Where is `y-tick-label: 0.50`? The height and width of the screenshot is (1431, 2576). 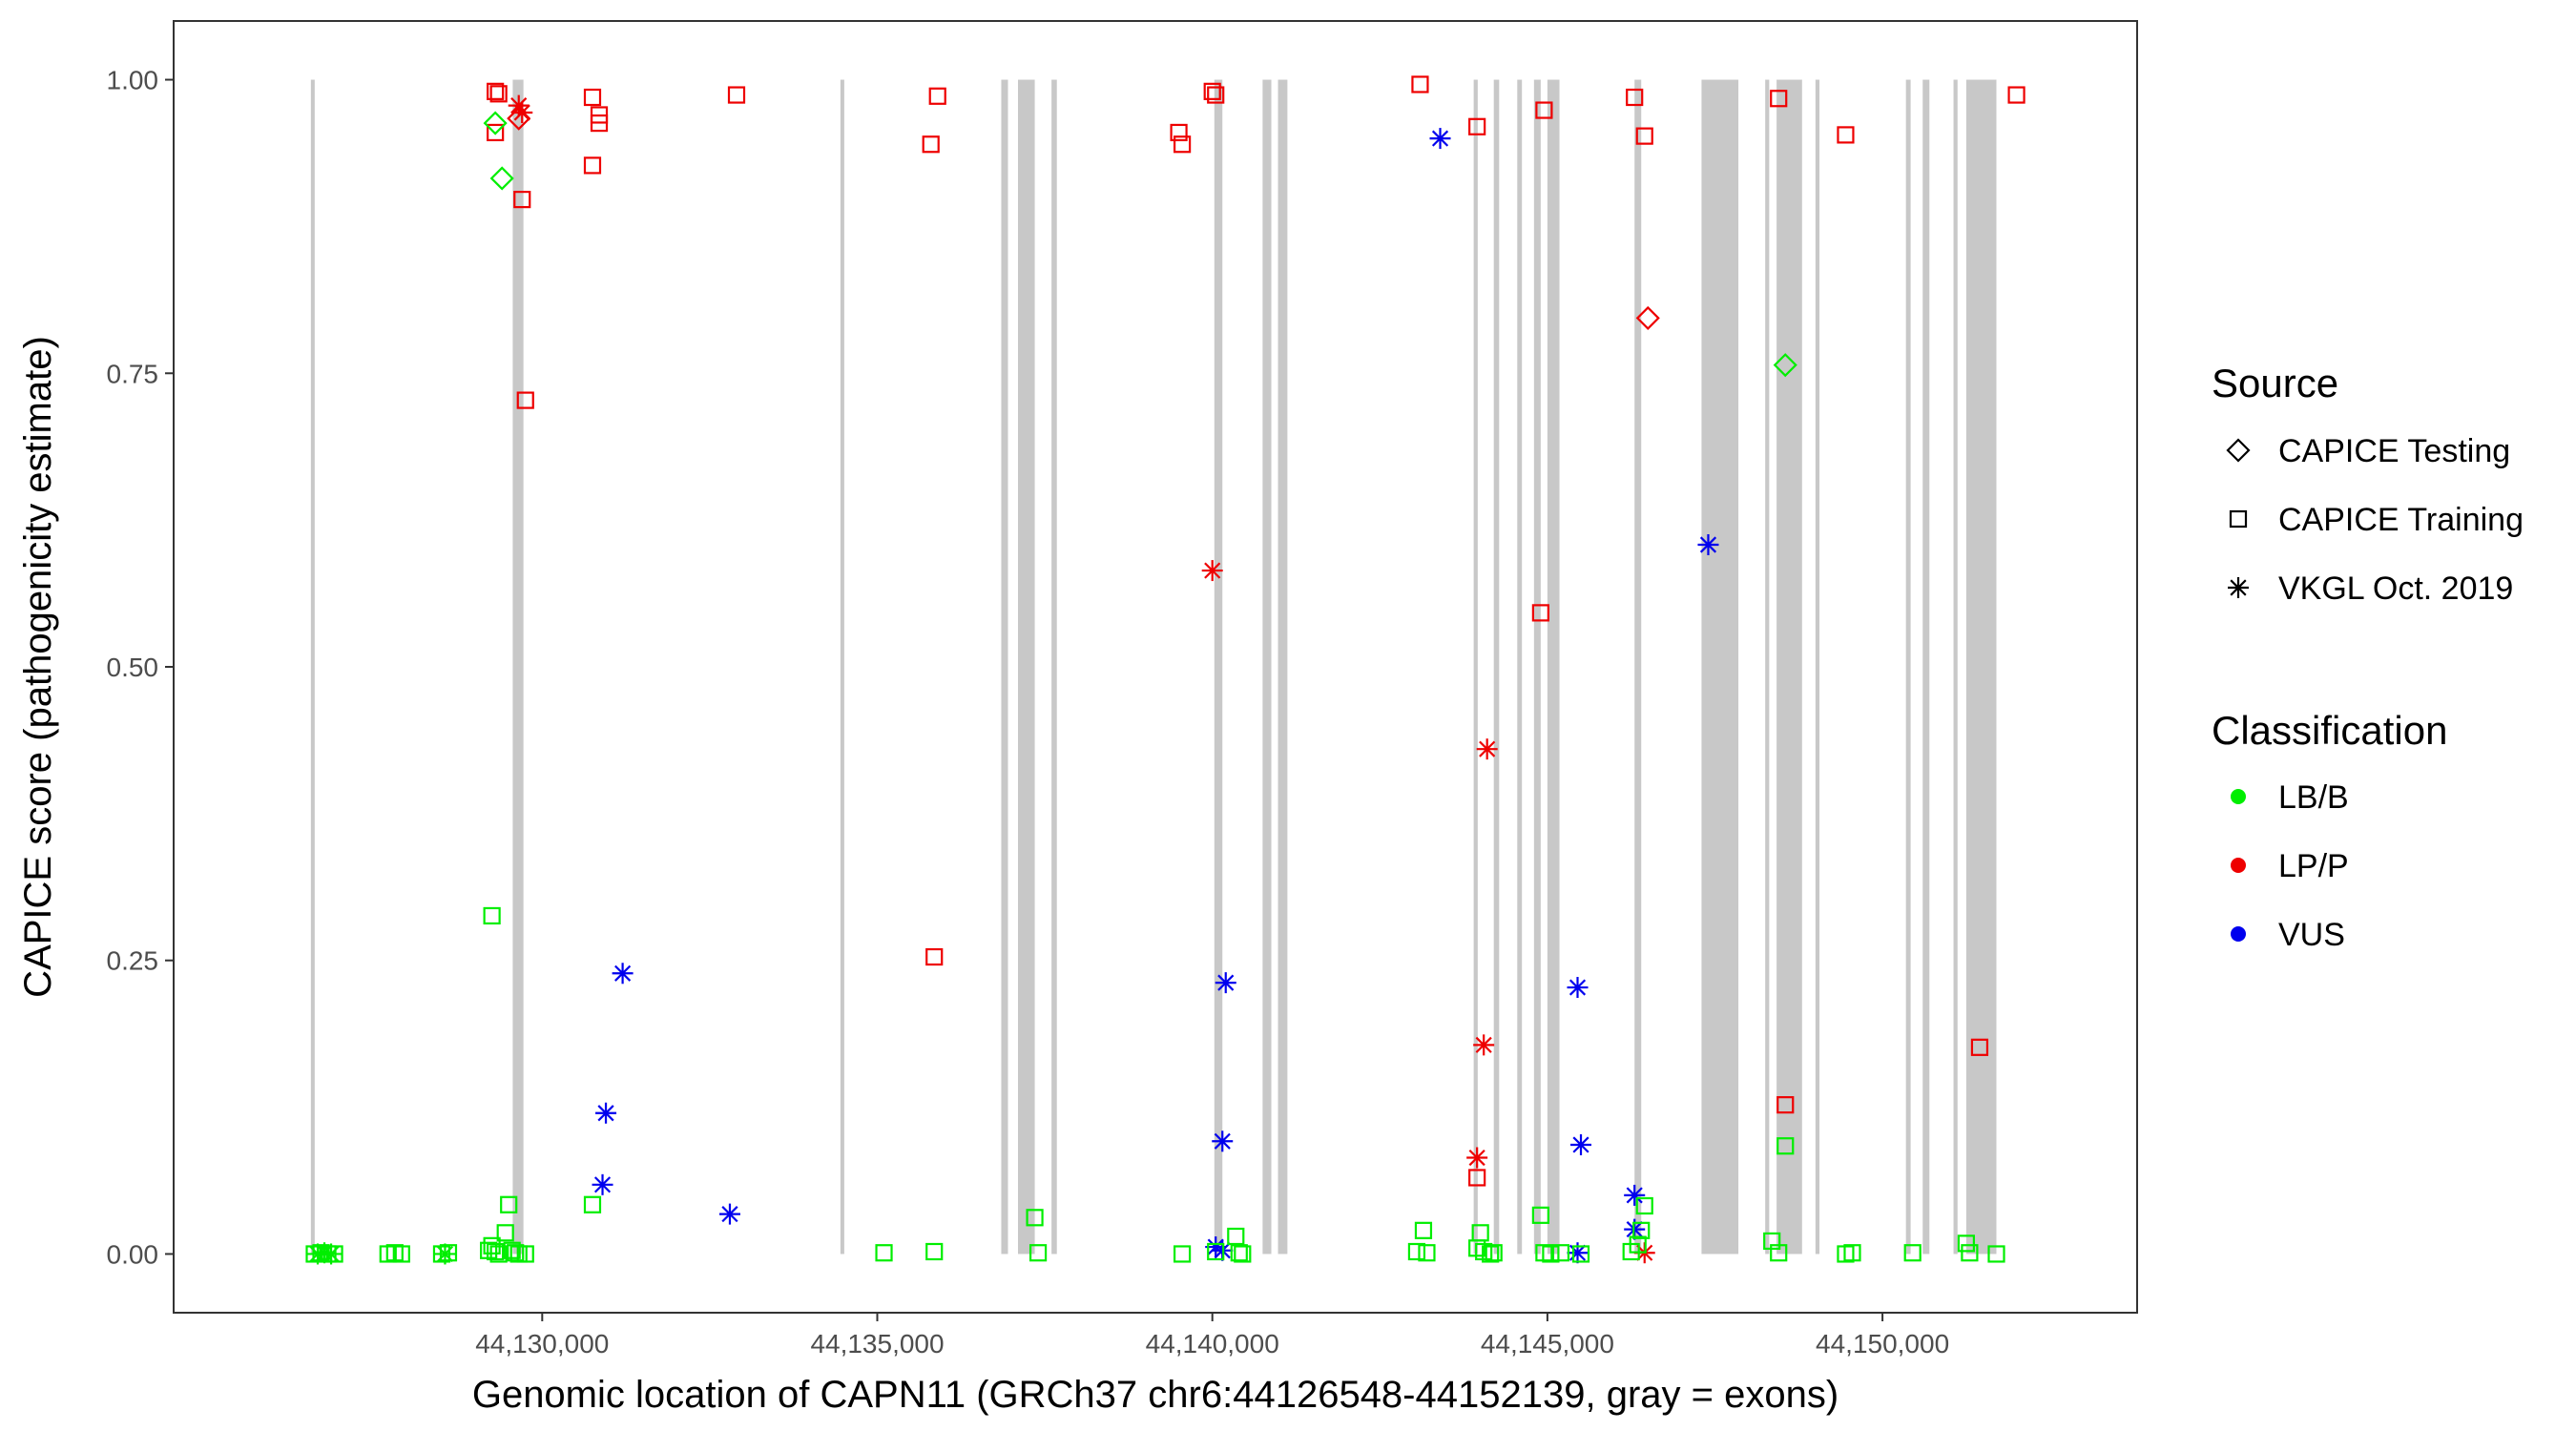
y-tick-label: 0.50 is located at coordinates (133, 667).